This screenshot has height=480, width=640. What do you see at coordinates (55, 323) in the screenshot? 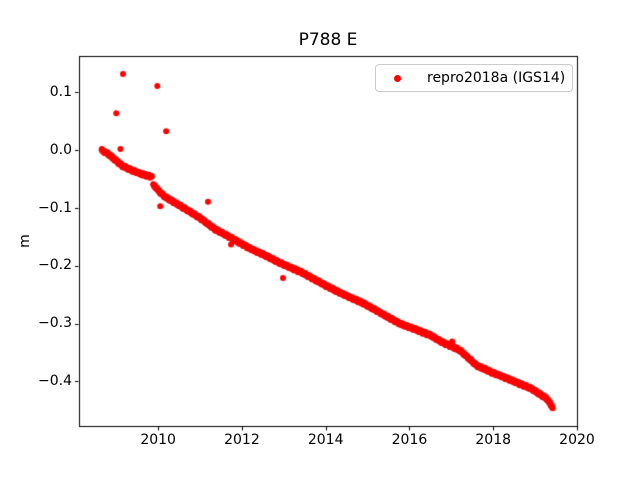
I see `y-tick-label: −0.3` at bounding box center [55, 323].